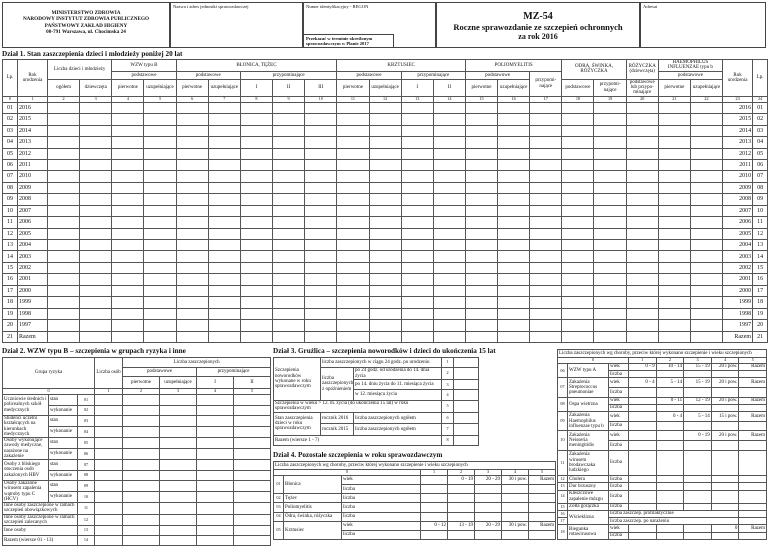 Image resolution: width=768 pixels, height=546 pixels. What do you see at coordinates (662, 496) in the screenshot?
I see `table-row: 14 Kleszczowe zapalenie mózgu liczba` at bounding box center [662, 496].